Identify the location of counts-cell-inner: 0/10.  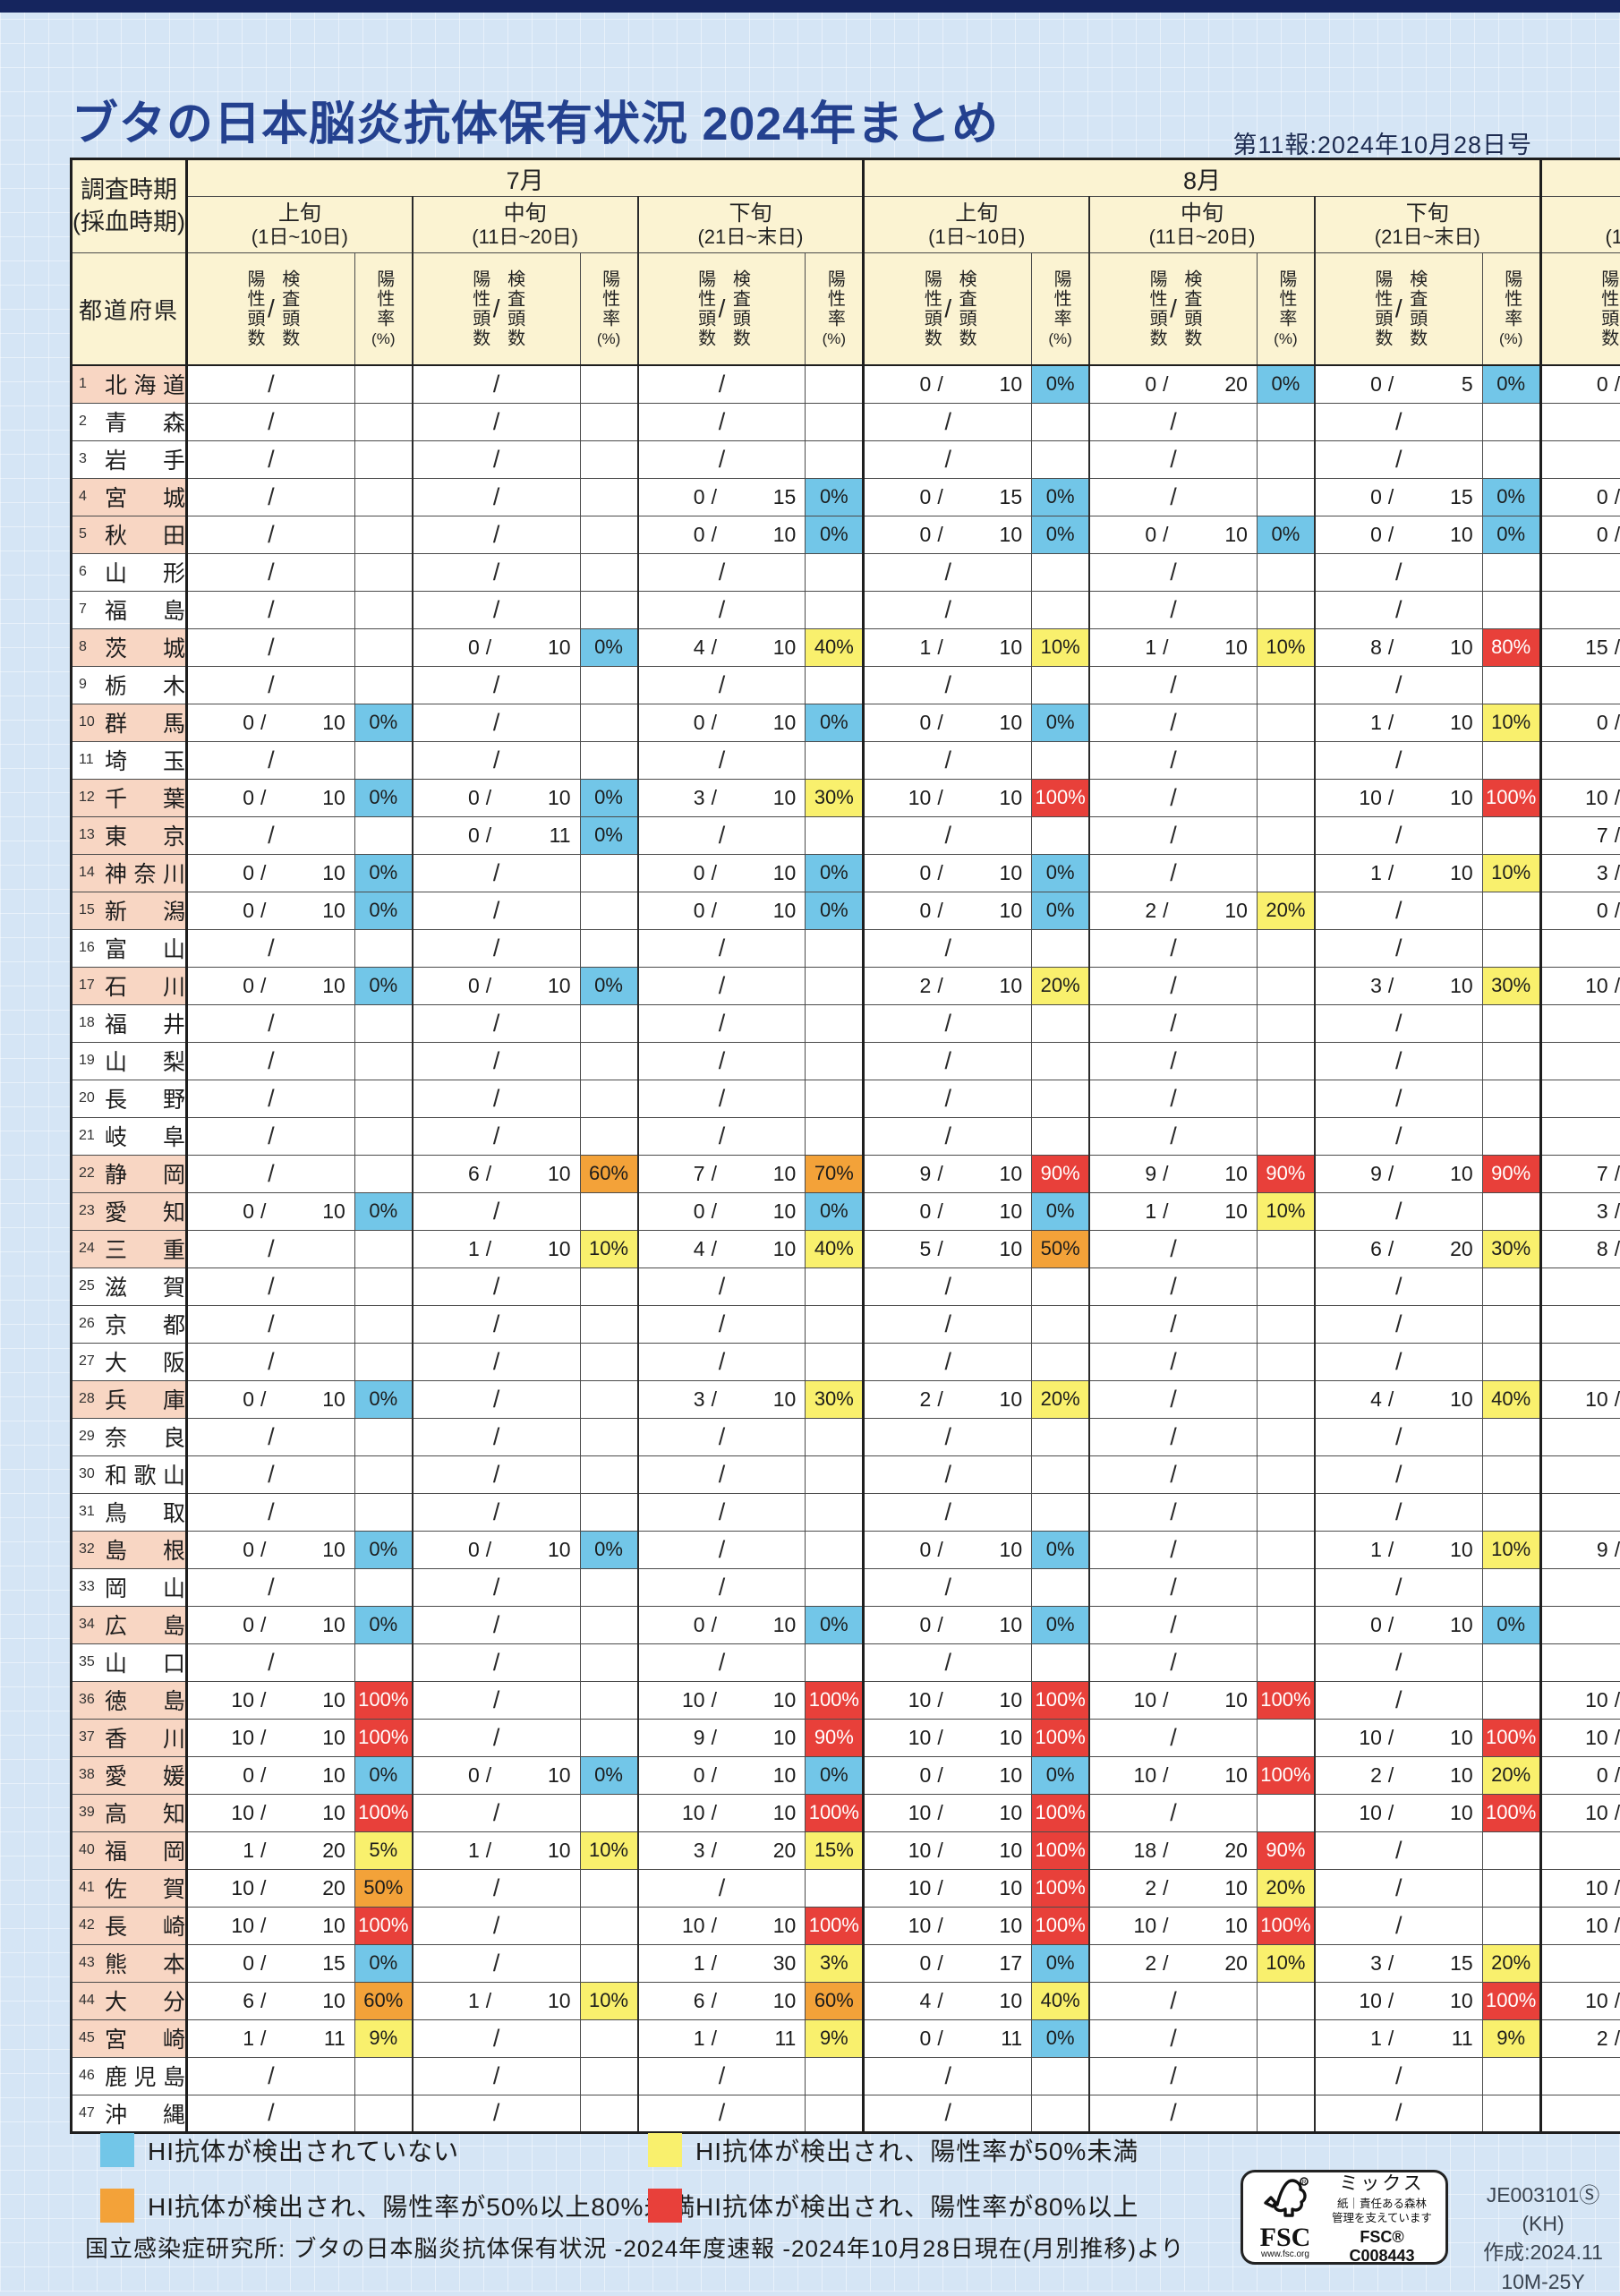
(271, 1399).